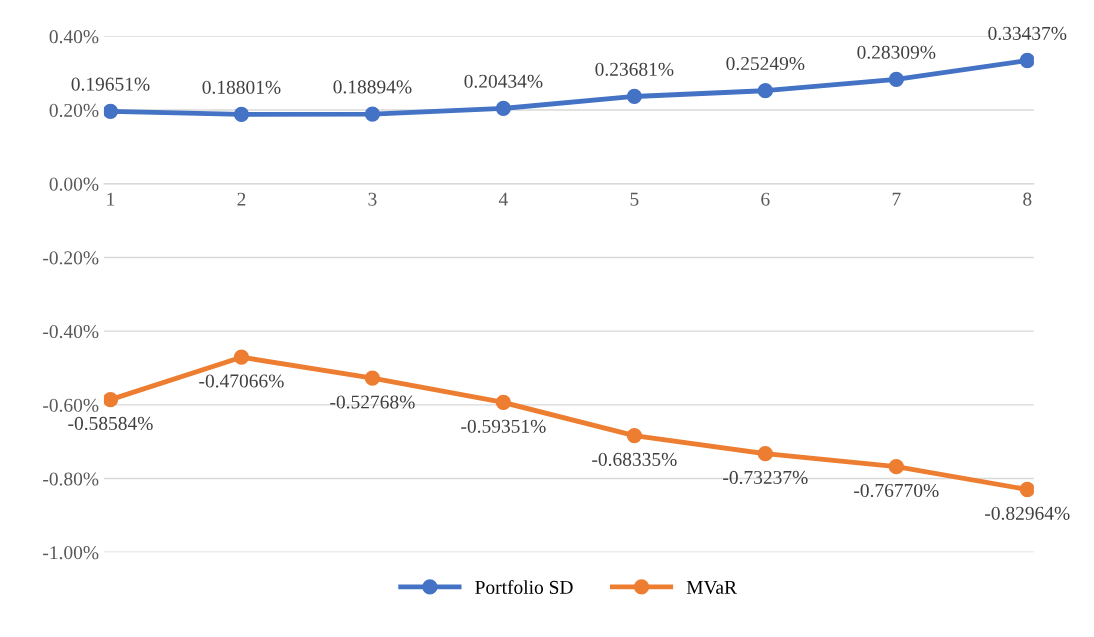 The height and width of the screenshot is (637, 1094). What do you see at coordinates (74, 184) in the screenshot?
I see `y-tick-label: 0.00%` at bounding box center [74, 184].